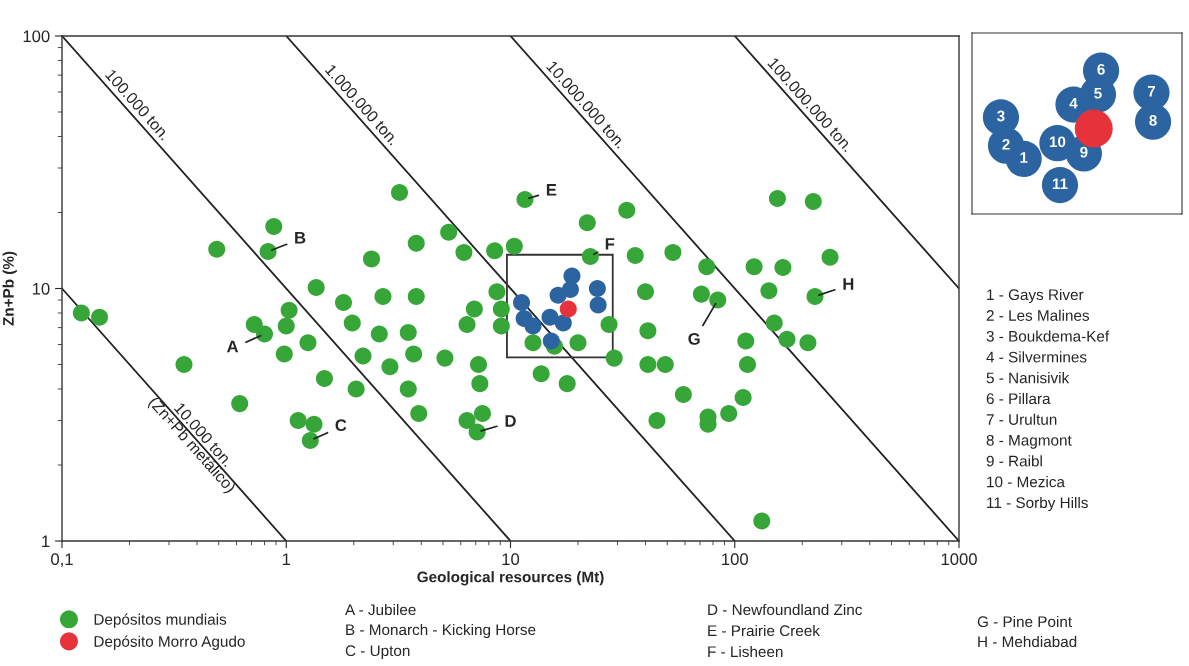  What do you see at coordinates (169, 642) in the screenshot?
I see `legend-label: Depósito Morro Agudo` at bounding box center [169, 642].